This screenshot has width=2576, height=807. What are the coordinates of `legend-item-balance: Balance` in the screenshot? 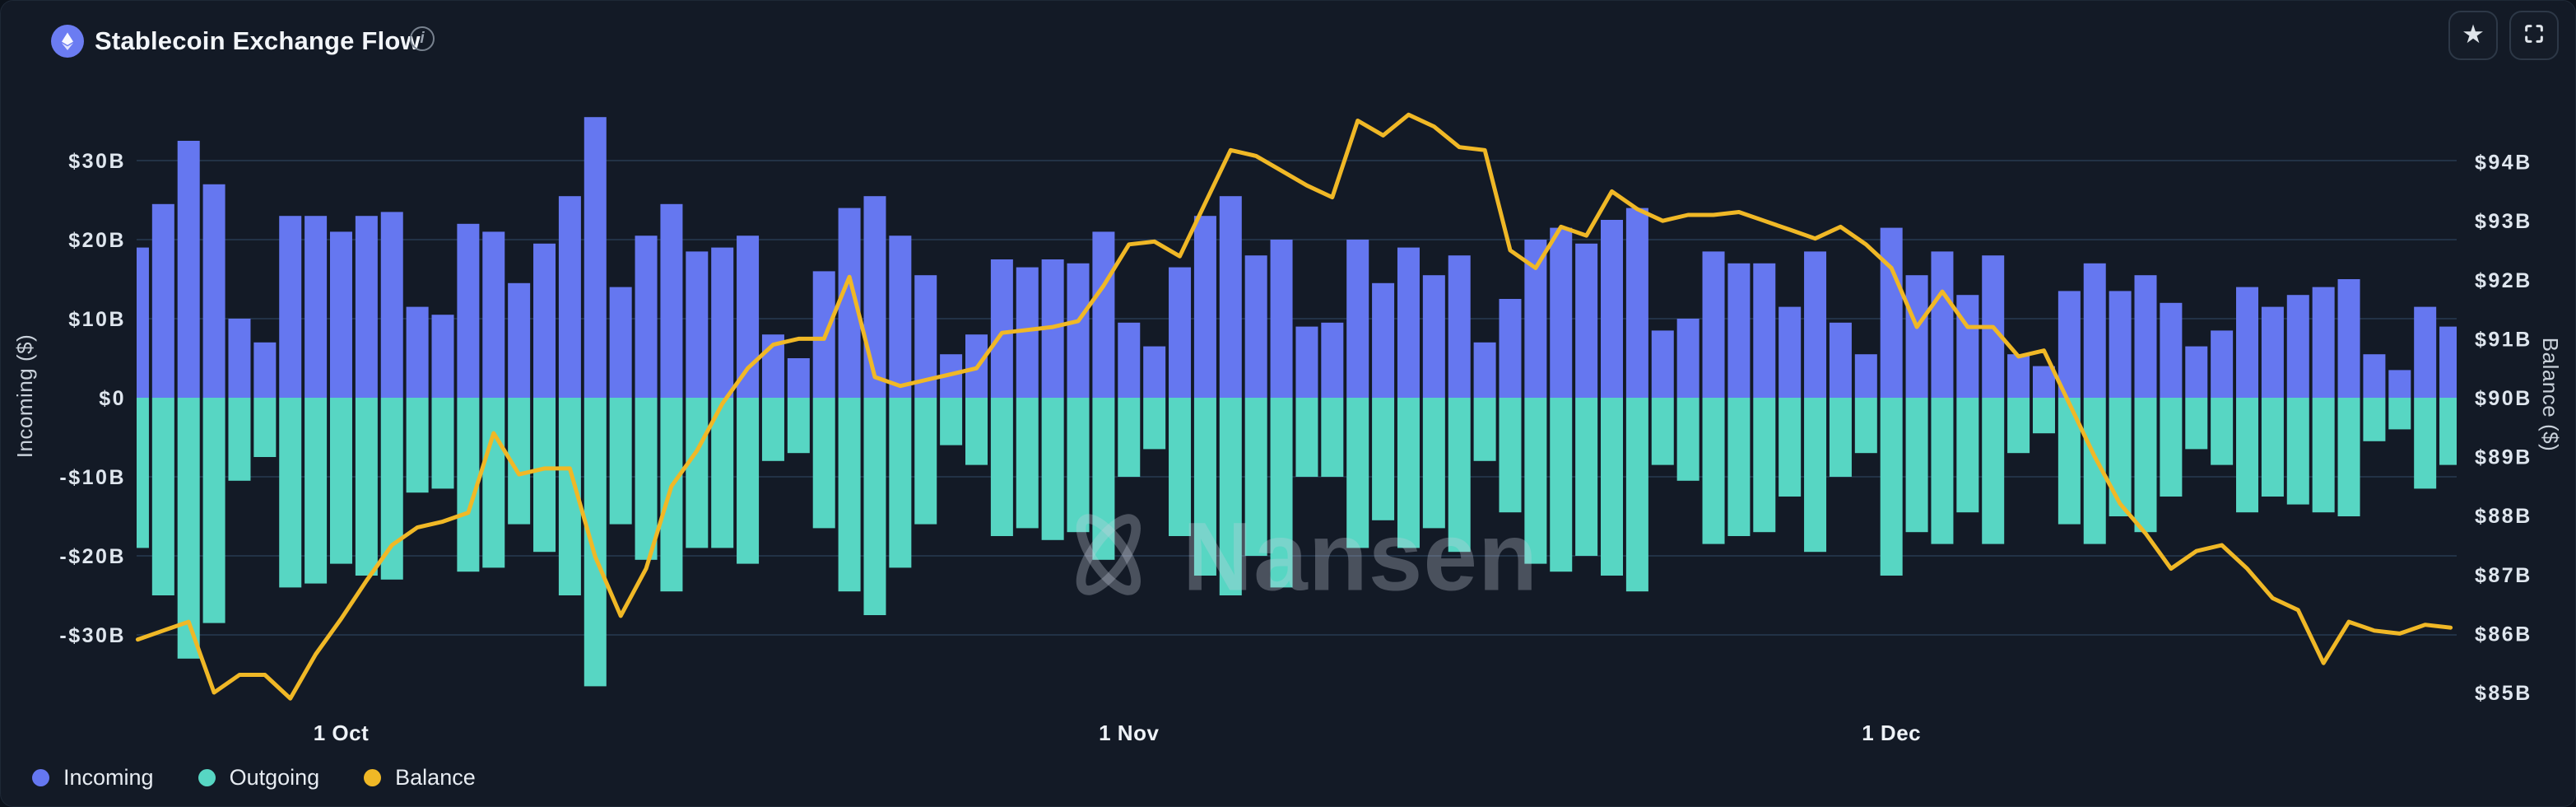 It's located at (420, 778).